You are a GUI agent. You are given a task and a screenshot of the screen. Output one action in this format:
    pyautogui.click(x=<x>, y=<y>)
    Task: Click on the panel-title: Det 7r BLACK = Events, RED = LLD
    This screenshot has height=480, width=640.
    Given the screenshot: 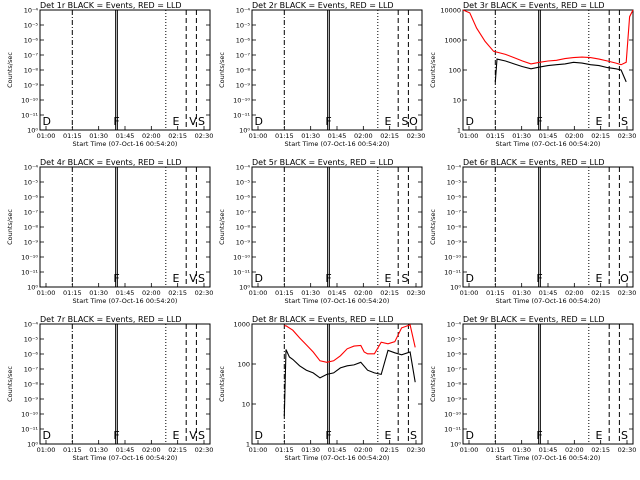 What is the action you would take?
    pyautogui.click(x=111, y=319)
    